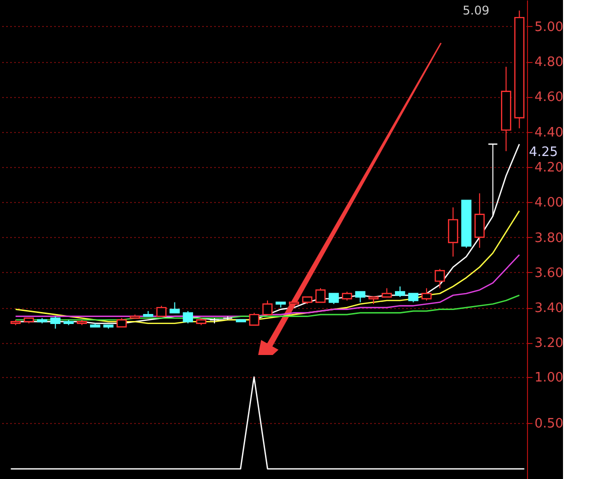  I want to click on y-tick-label: 3.60, so click(549, 273).